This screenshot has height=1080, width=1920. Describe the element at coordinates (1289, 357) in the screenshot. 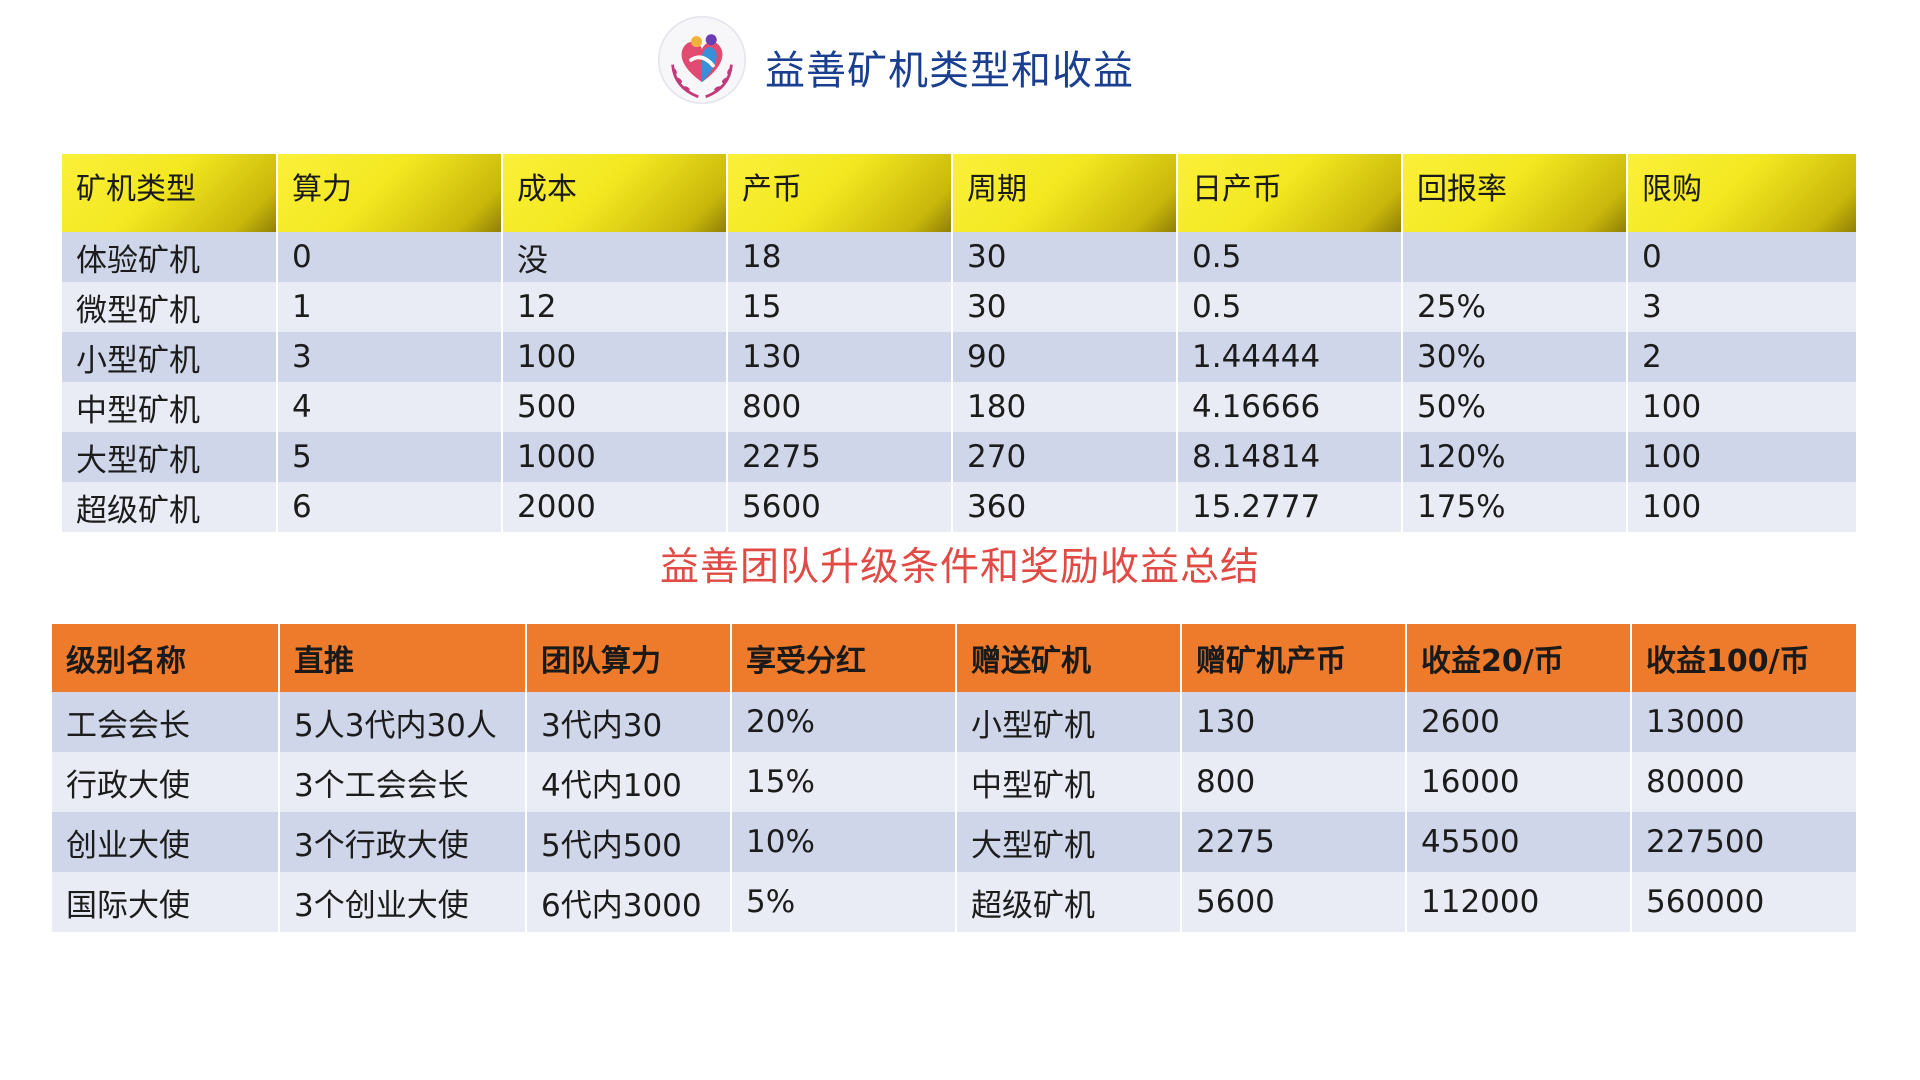

I see `miner-cell: 1.44444` at that location.